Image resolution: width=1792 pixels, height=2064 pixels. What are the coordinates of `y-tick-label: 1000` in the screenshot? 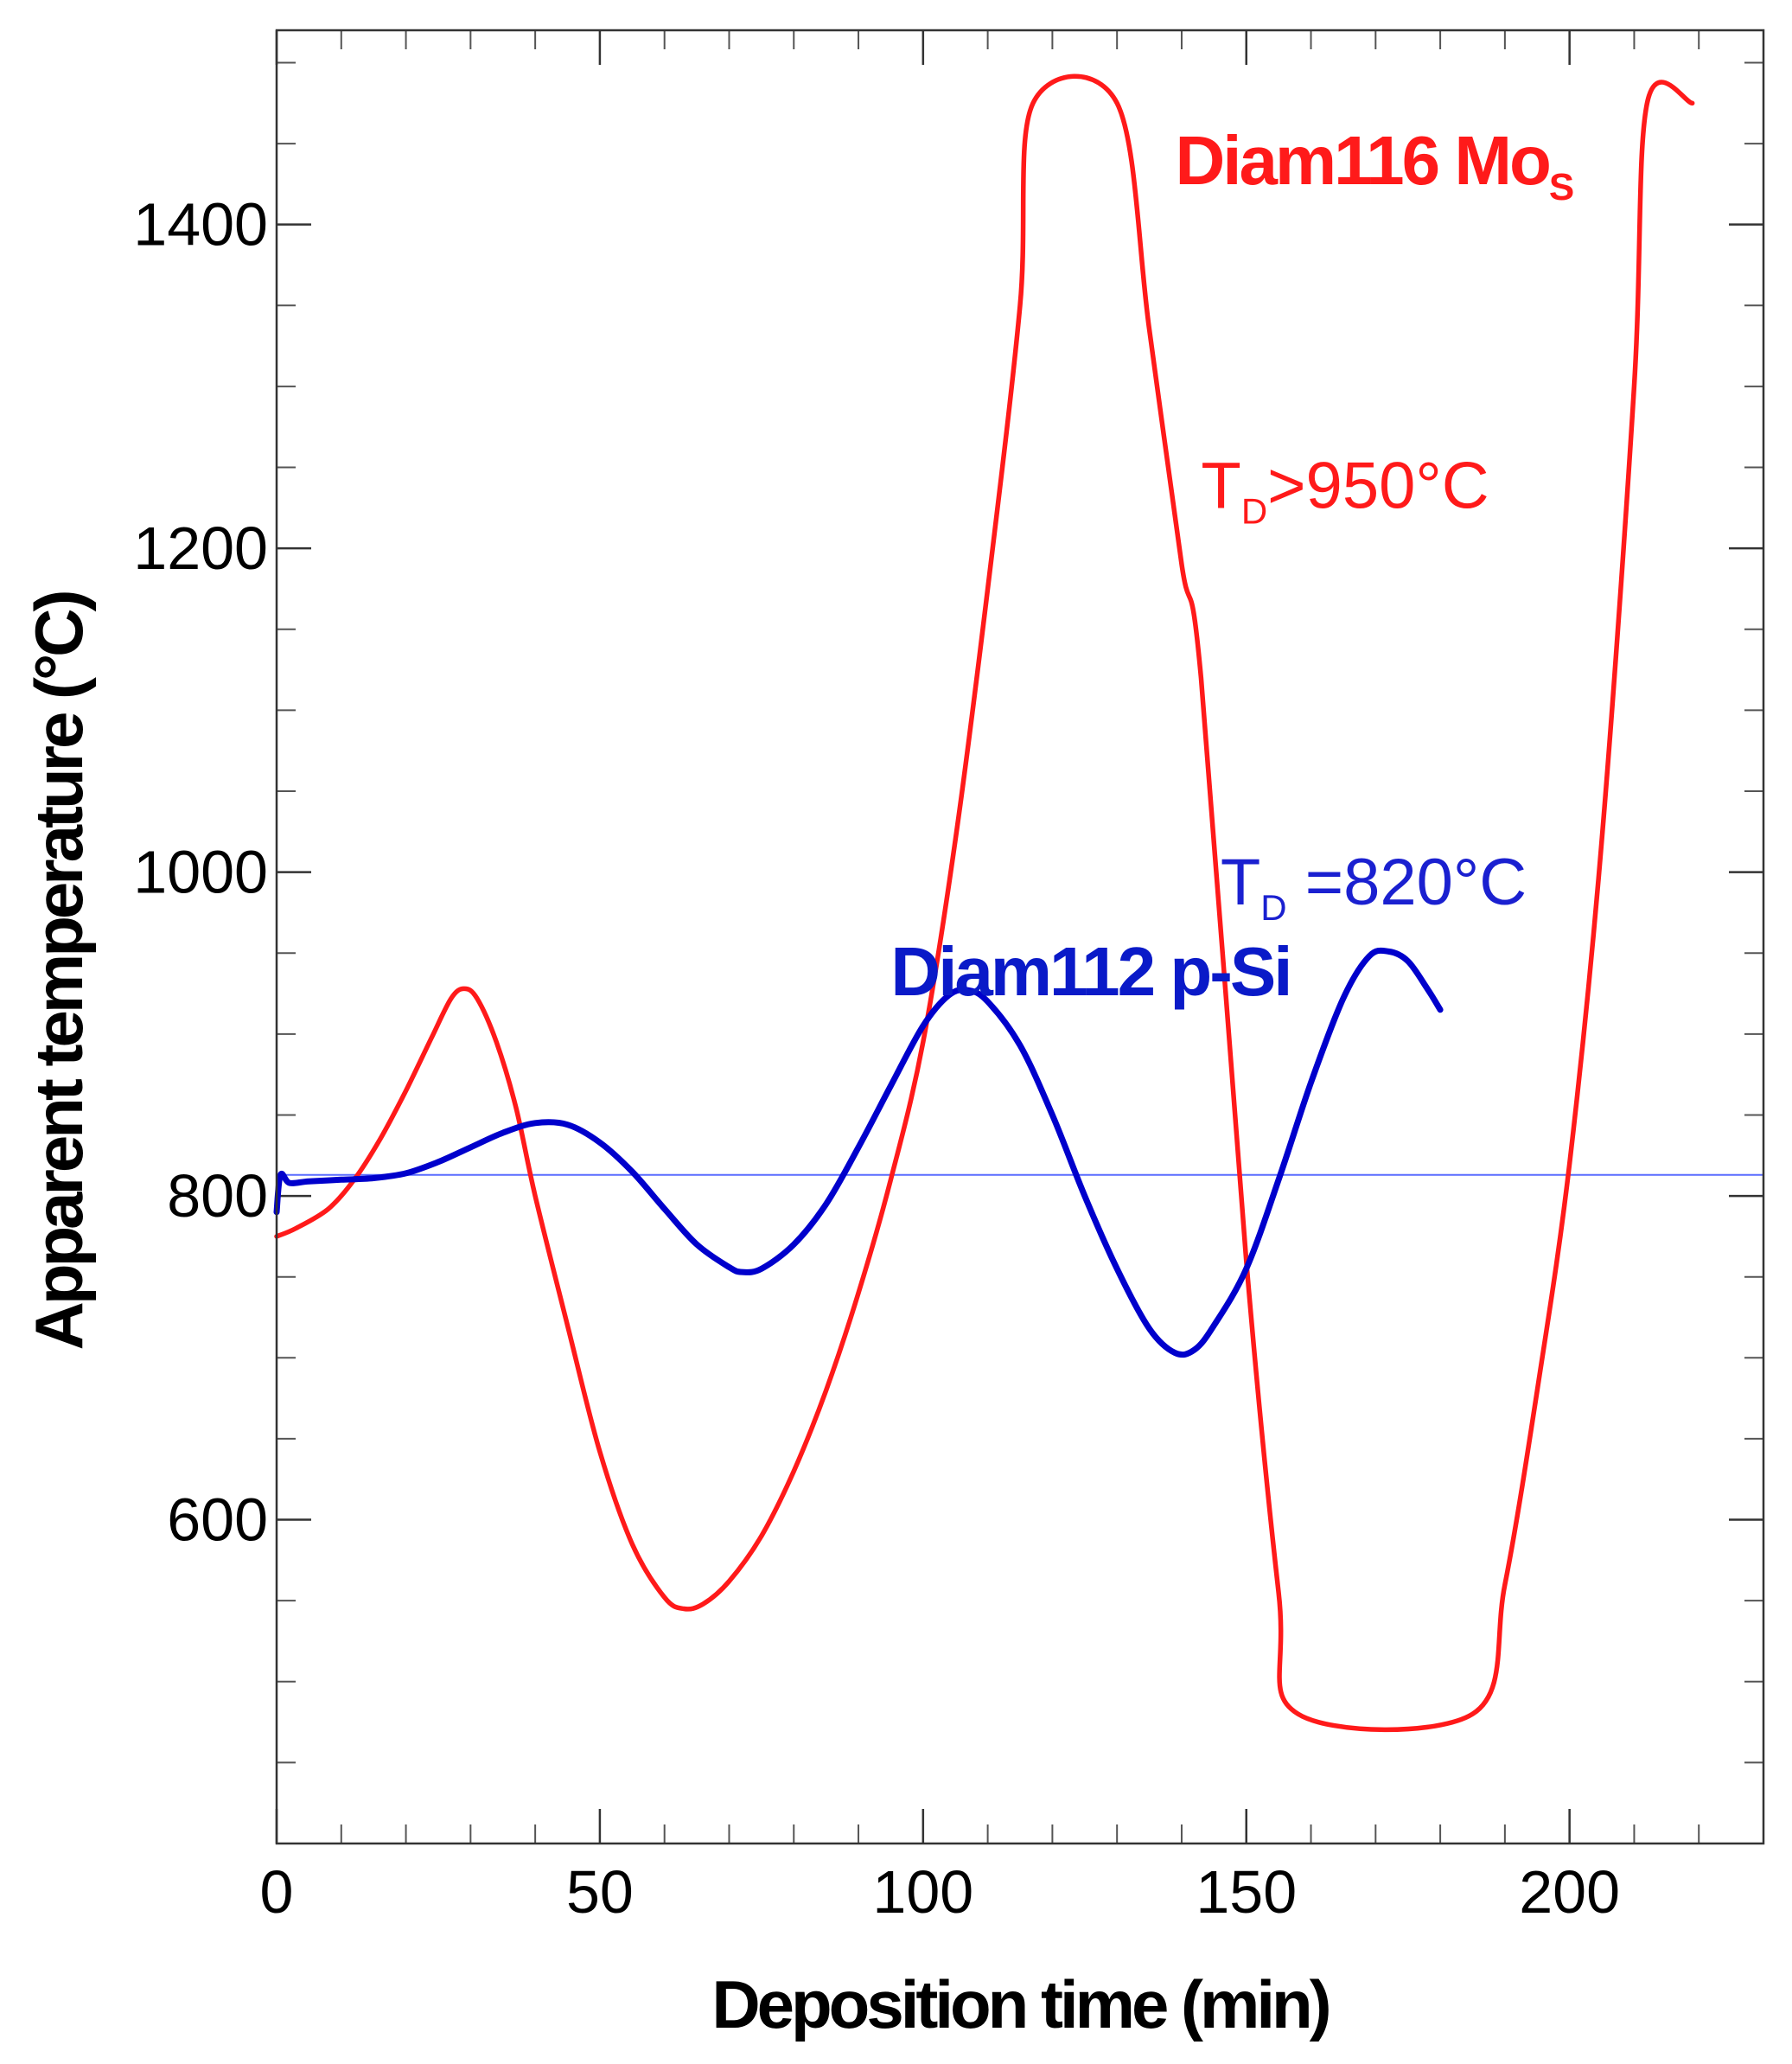 It's located at (201, 872).